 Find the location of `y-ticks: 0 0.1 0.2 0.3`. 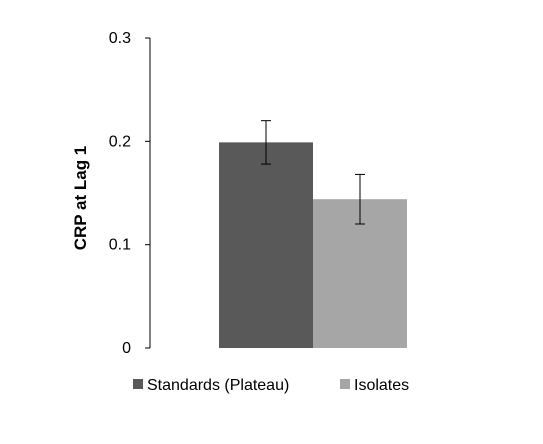

y-ticks: 0 0.1 0.2 0.3 is located at coordinates (129, 193).